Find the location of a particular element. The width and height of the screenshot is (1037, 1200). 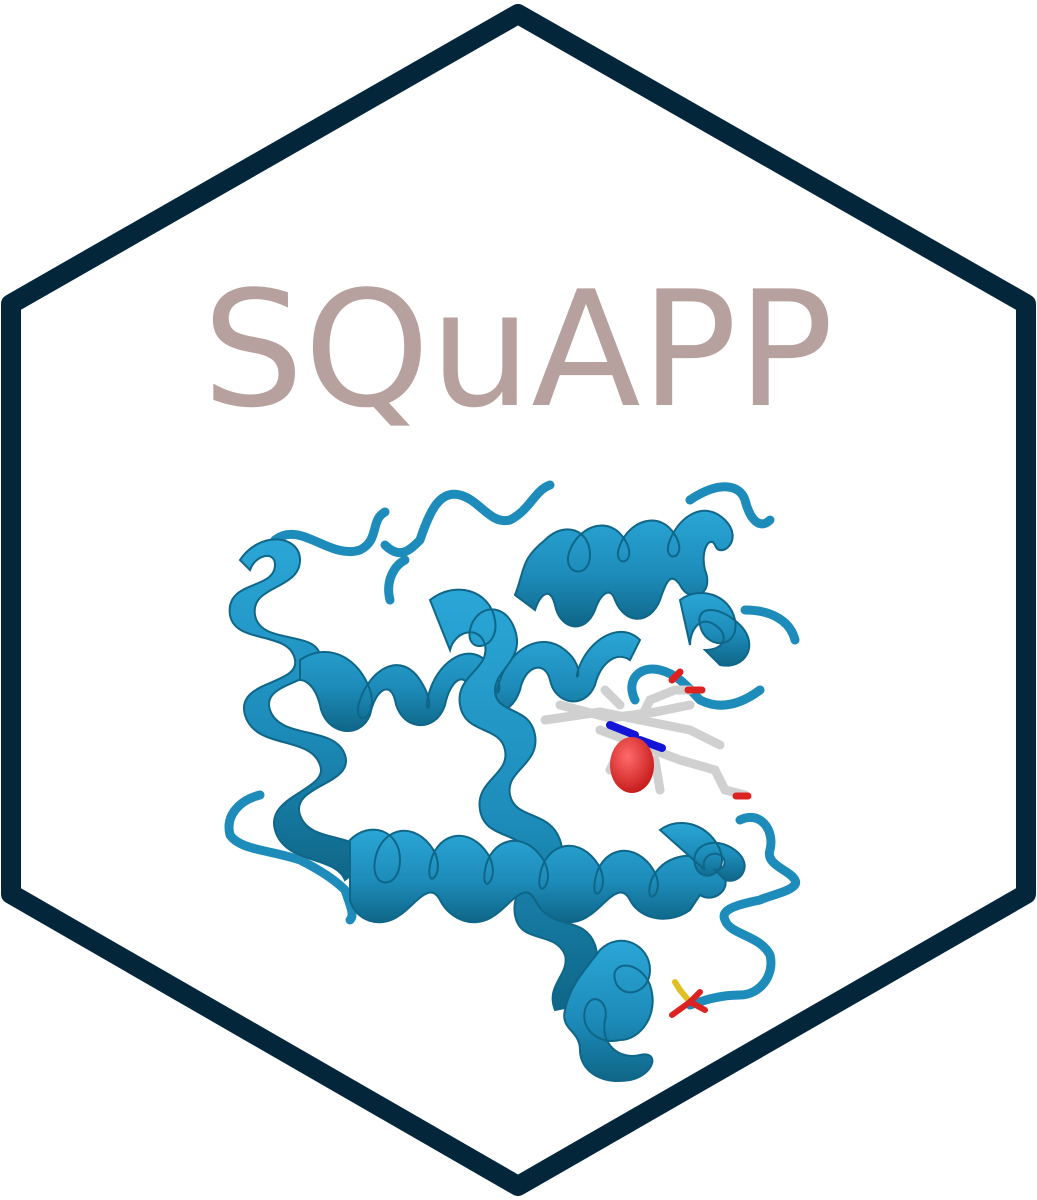

logo-title: SQuAPP is located at coordinates (517, 349).